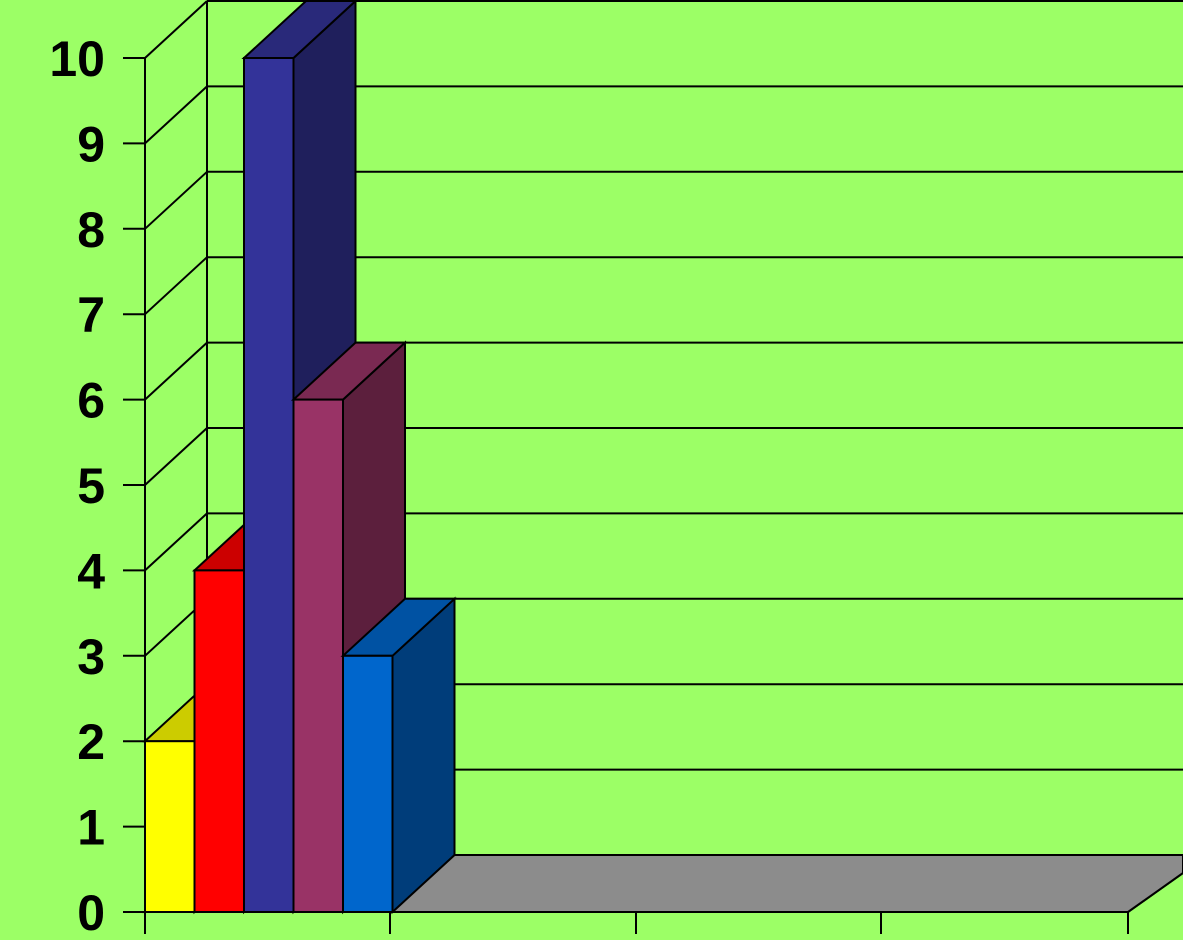  What do you see at coordinates (91, 828) in the screenshot?
I see `y-tick-label: 1` at bounding box center [91, 828].